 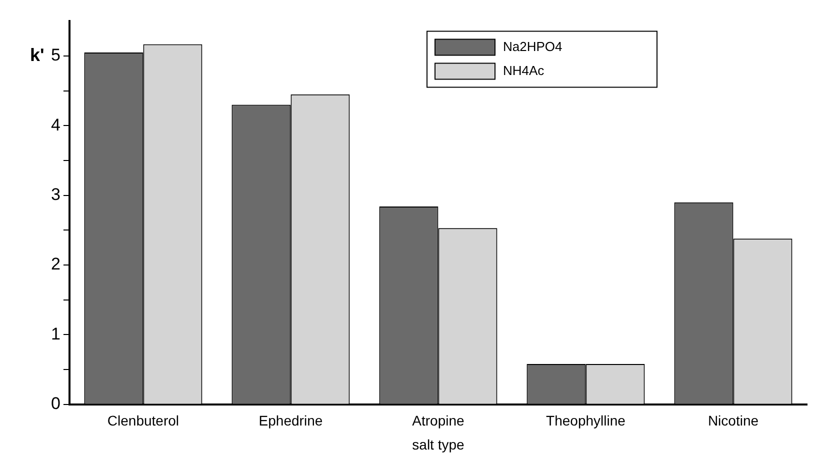 I want to click on x-tick-label: Nicotine, so click(x=733, y=420).